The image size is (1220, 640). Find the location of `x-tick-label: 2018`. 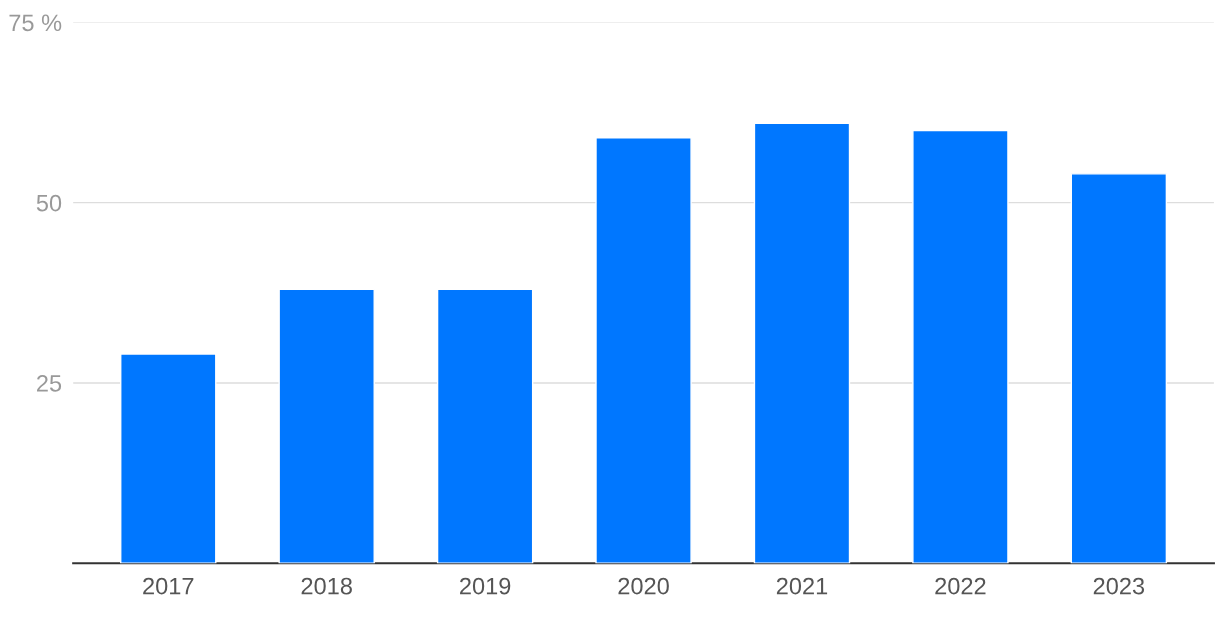

x-tick-label: 2018 is located at coordinates (326, 586).